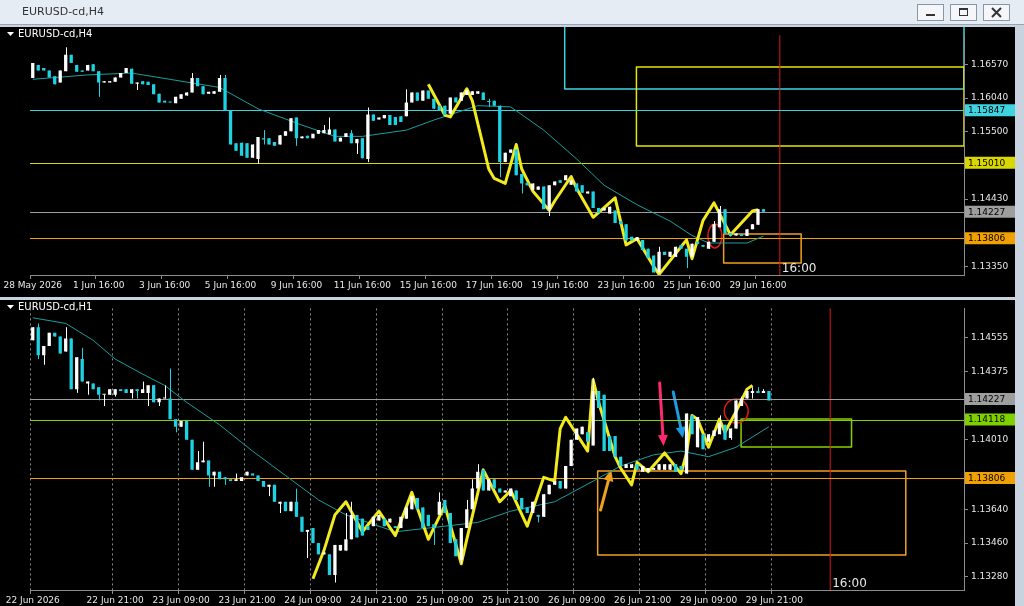 The image size is (1024, 606). I want to click on x-tick-label: 17 Jun 16:00, so click(494, 284).